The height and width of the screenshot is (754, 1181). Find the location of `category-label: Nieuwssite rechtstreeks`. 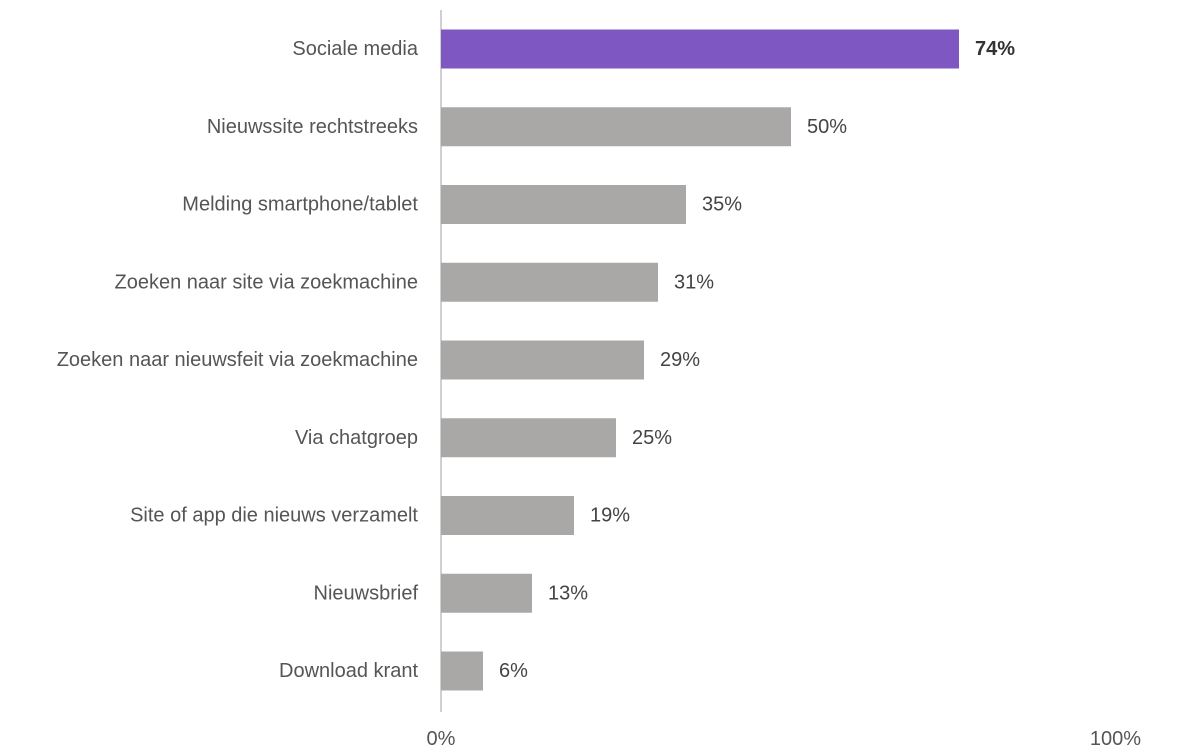

category-label: Nieuwssite rechtstreeks is located at coordinates (312, 127).